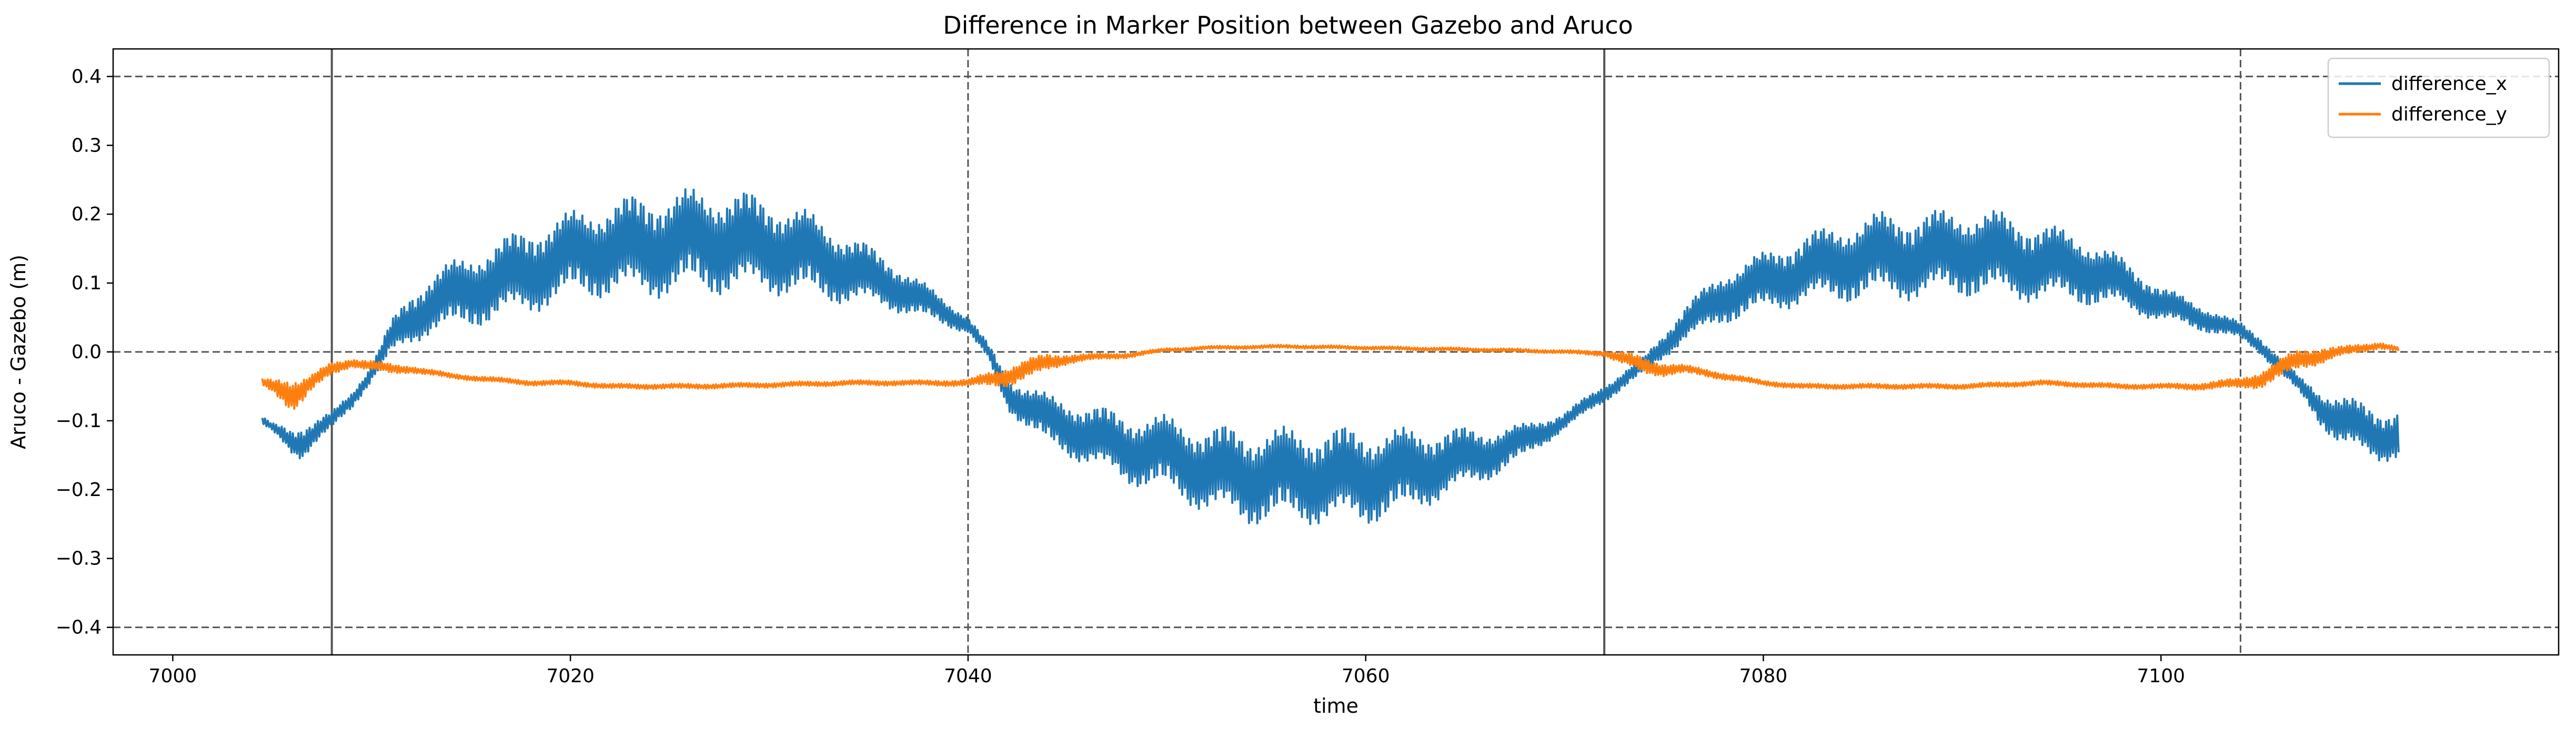 This screenshot has width=2576, height=738. Describe the element at coordinates (79, 490) in the screenshot. I see `y-tick-label-2: −0.2` at that location.